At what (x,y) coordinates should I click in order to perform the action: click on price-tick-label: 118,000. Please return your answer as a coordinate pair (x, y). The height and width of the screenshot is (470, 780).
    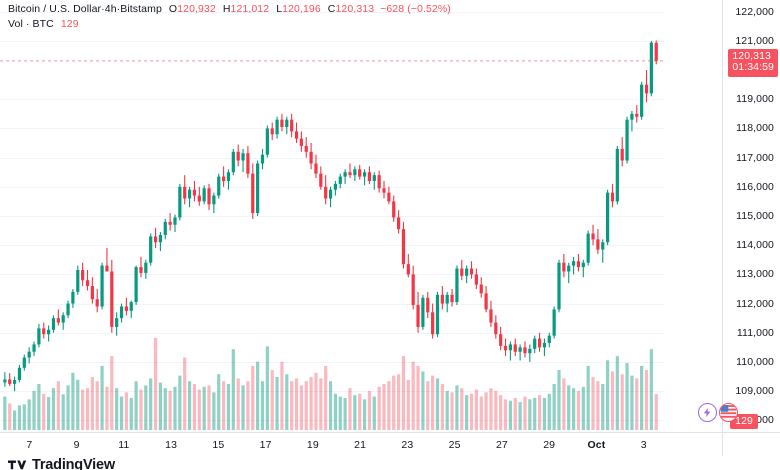
    Looking at the image, I should click on (755, 128).